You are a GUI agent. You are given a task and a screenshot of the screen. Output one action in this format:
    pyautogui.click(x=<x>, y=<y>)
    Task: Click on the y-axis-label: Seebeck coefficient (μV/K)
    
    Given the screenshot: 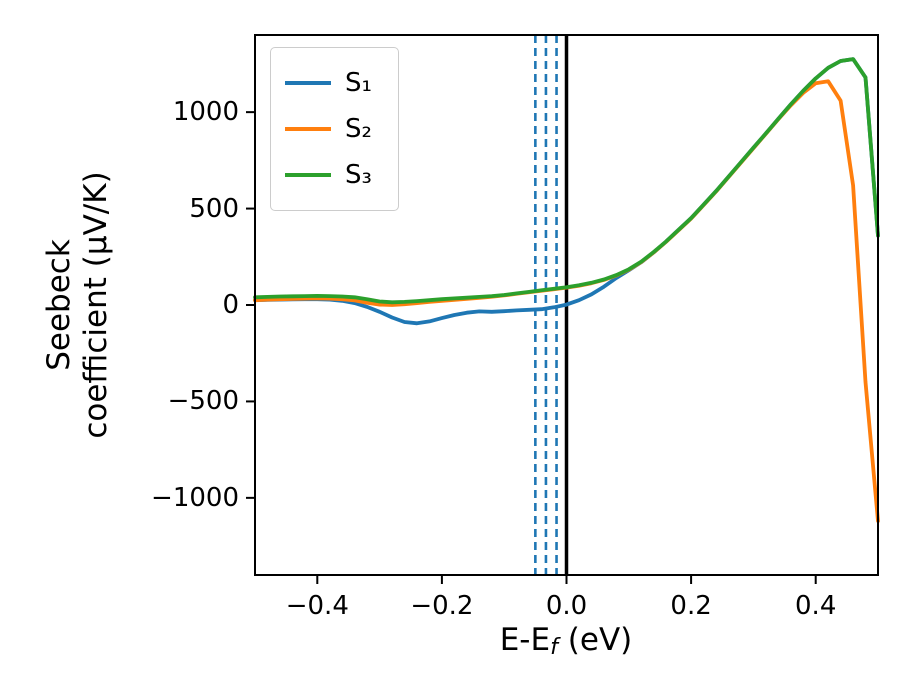 What is the action you would take?
    pyautogui.click(x=78, y=304)
    